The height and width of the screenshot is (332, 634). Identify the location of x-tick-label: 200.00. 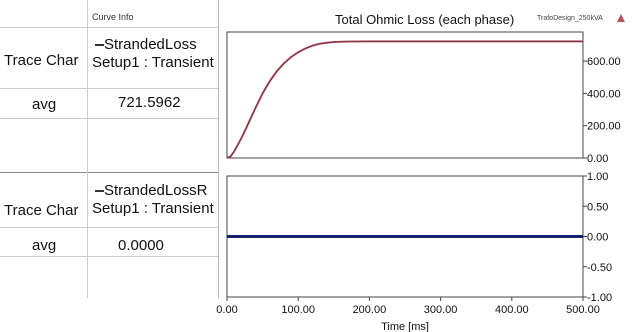
(370, 310).